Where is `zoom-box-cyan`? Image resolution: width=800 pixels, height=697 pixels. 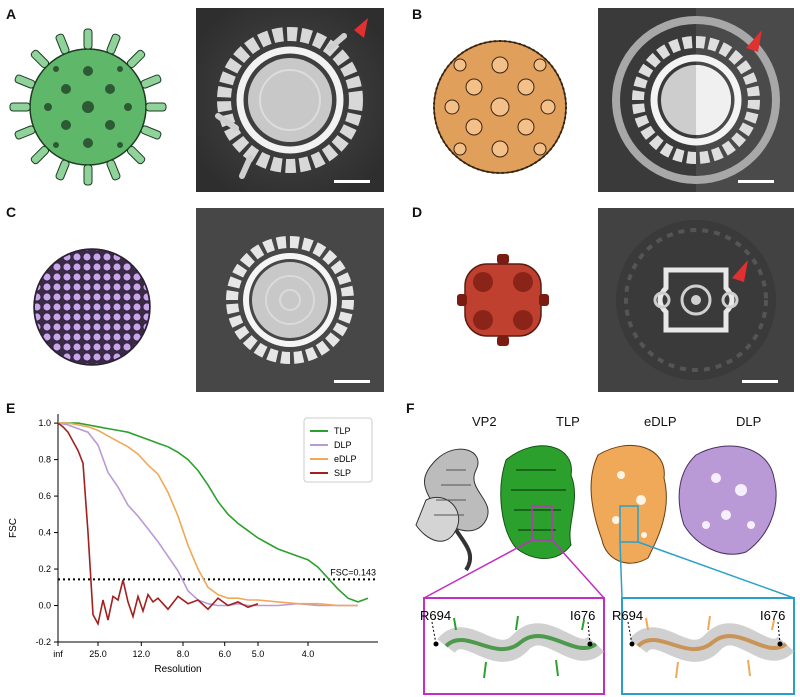
zoom-box-cyan is located at coordinates (629, 524).